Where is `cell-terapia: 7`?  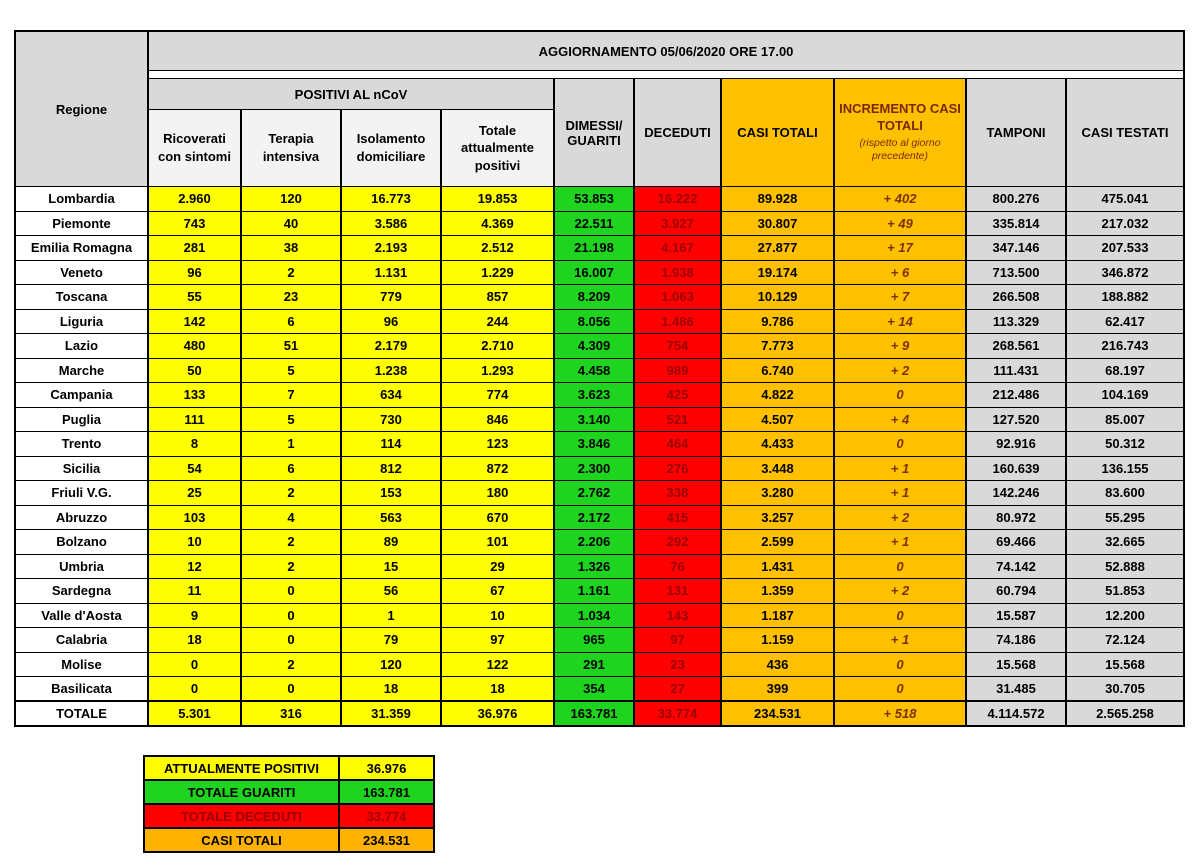 cell-terapia: 7 is located at coordinates (291, 395).